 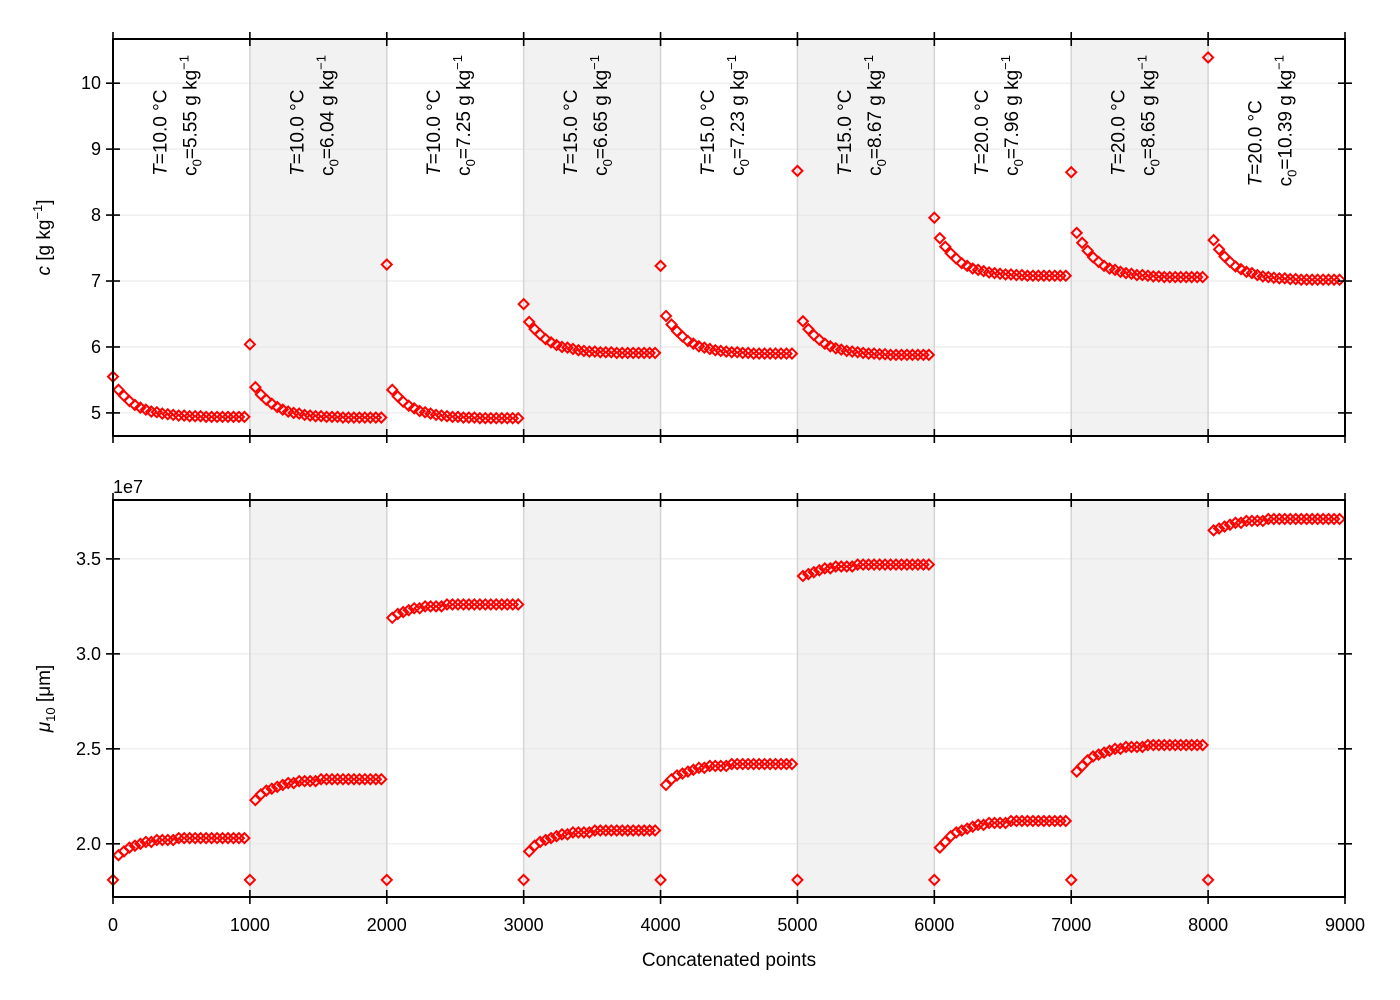 What do you see at coordinates (464, 114) in the screenshot?
I see `c0-value: =7.25 g kg` at bounding box center [464, 114].